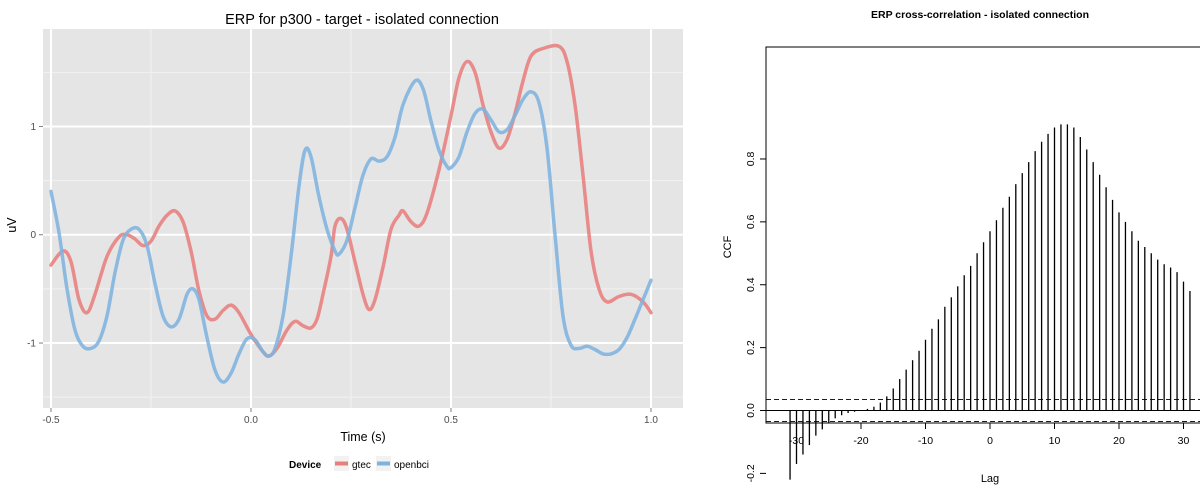  Describe the element at coordinates (251, 420) in the screenshot. I see `erp-x-tick-label: 0.0` at that location.